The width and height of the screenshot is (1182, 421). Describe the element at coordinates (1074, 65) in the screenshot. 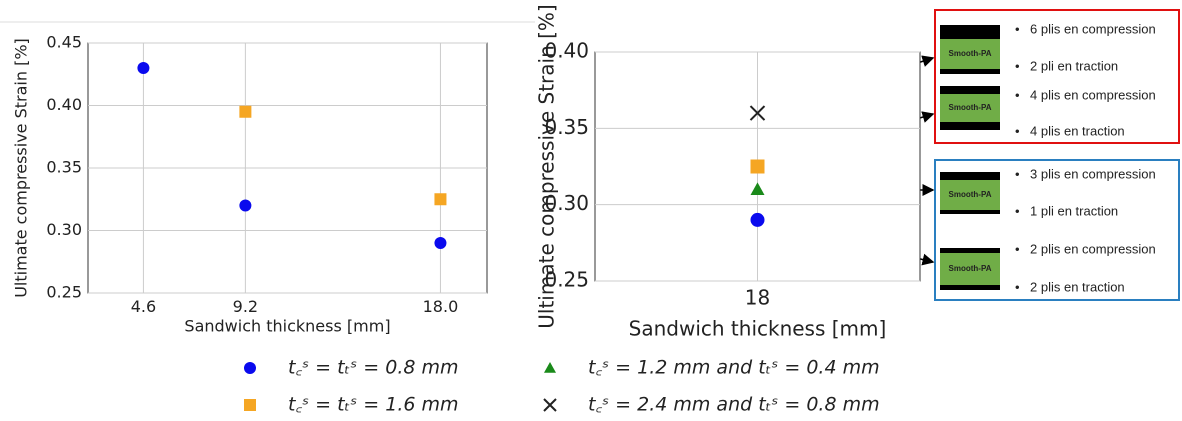

I see `annotation-text: 2 pli en traction` at that location.